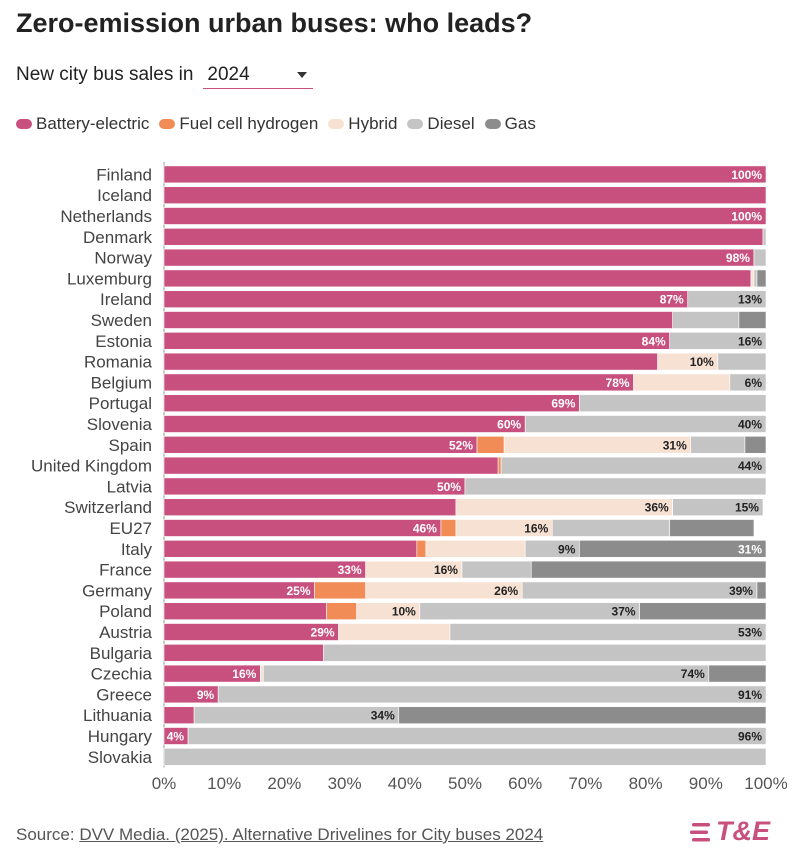 This screenshot has height=860, width=800. I want to click on category-label: Latvia, so click(130, 486).